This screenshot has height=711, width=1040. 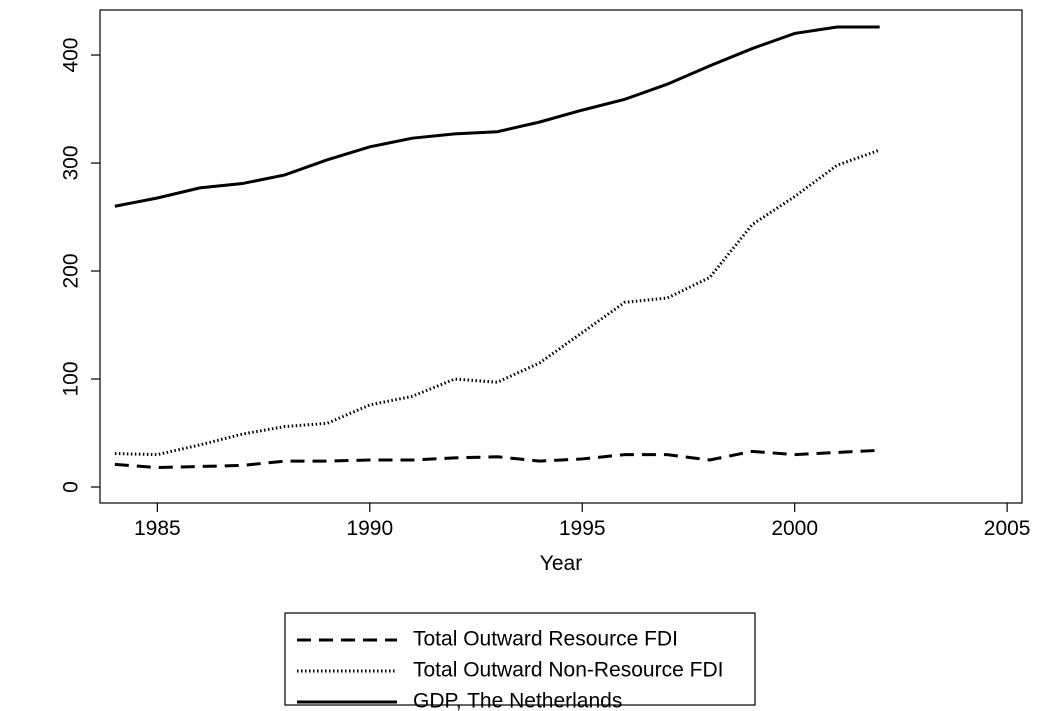 I want to click on legend-box, so click(x=520, y=659).